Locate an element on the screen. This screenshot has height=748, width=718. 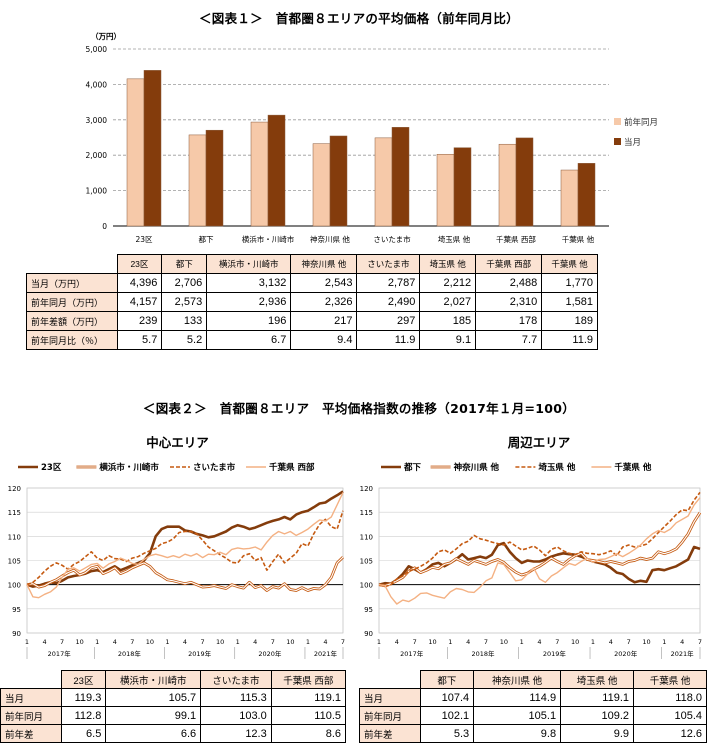
center-area-subtitle: 中心エリア is located at coordinates (177, 442).